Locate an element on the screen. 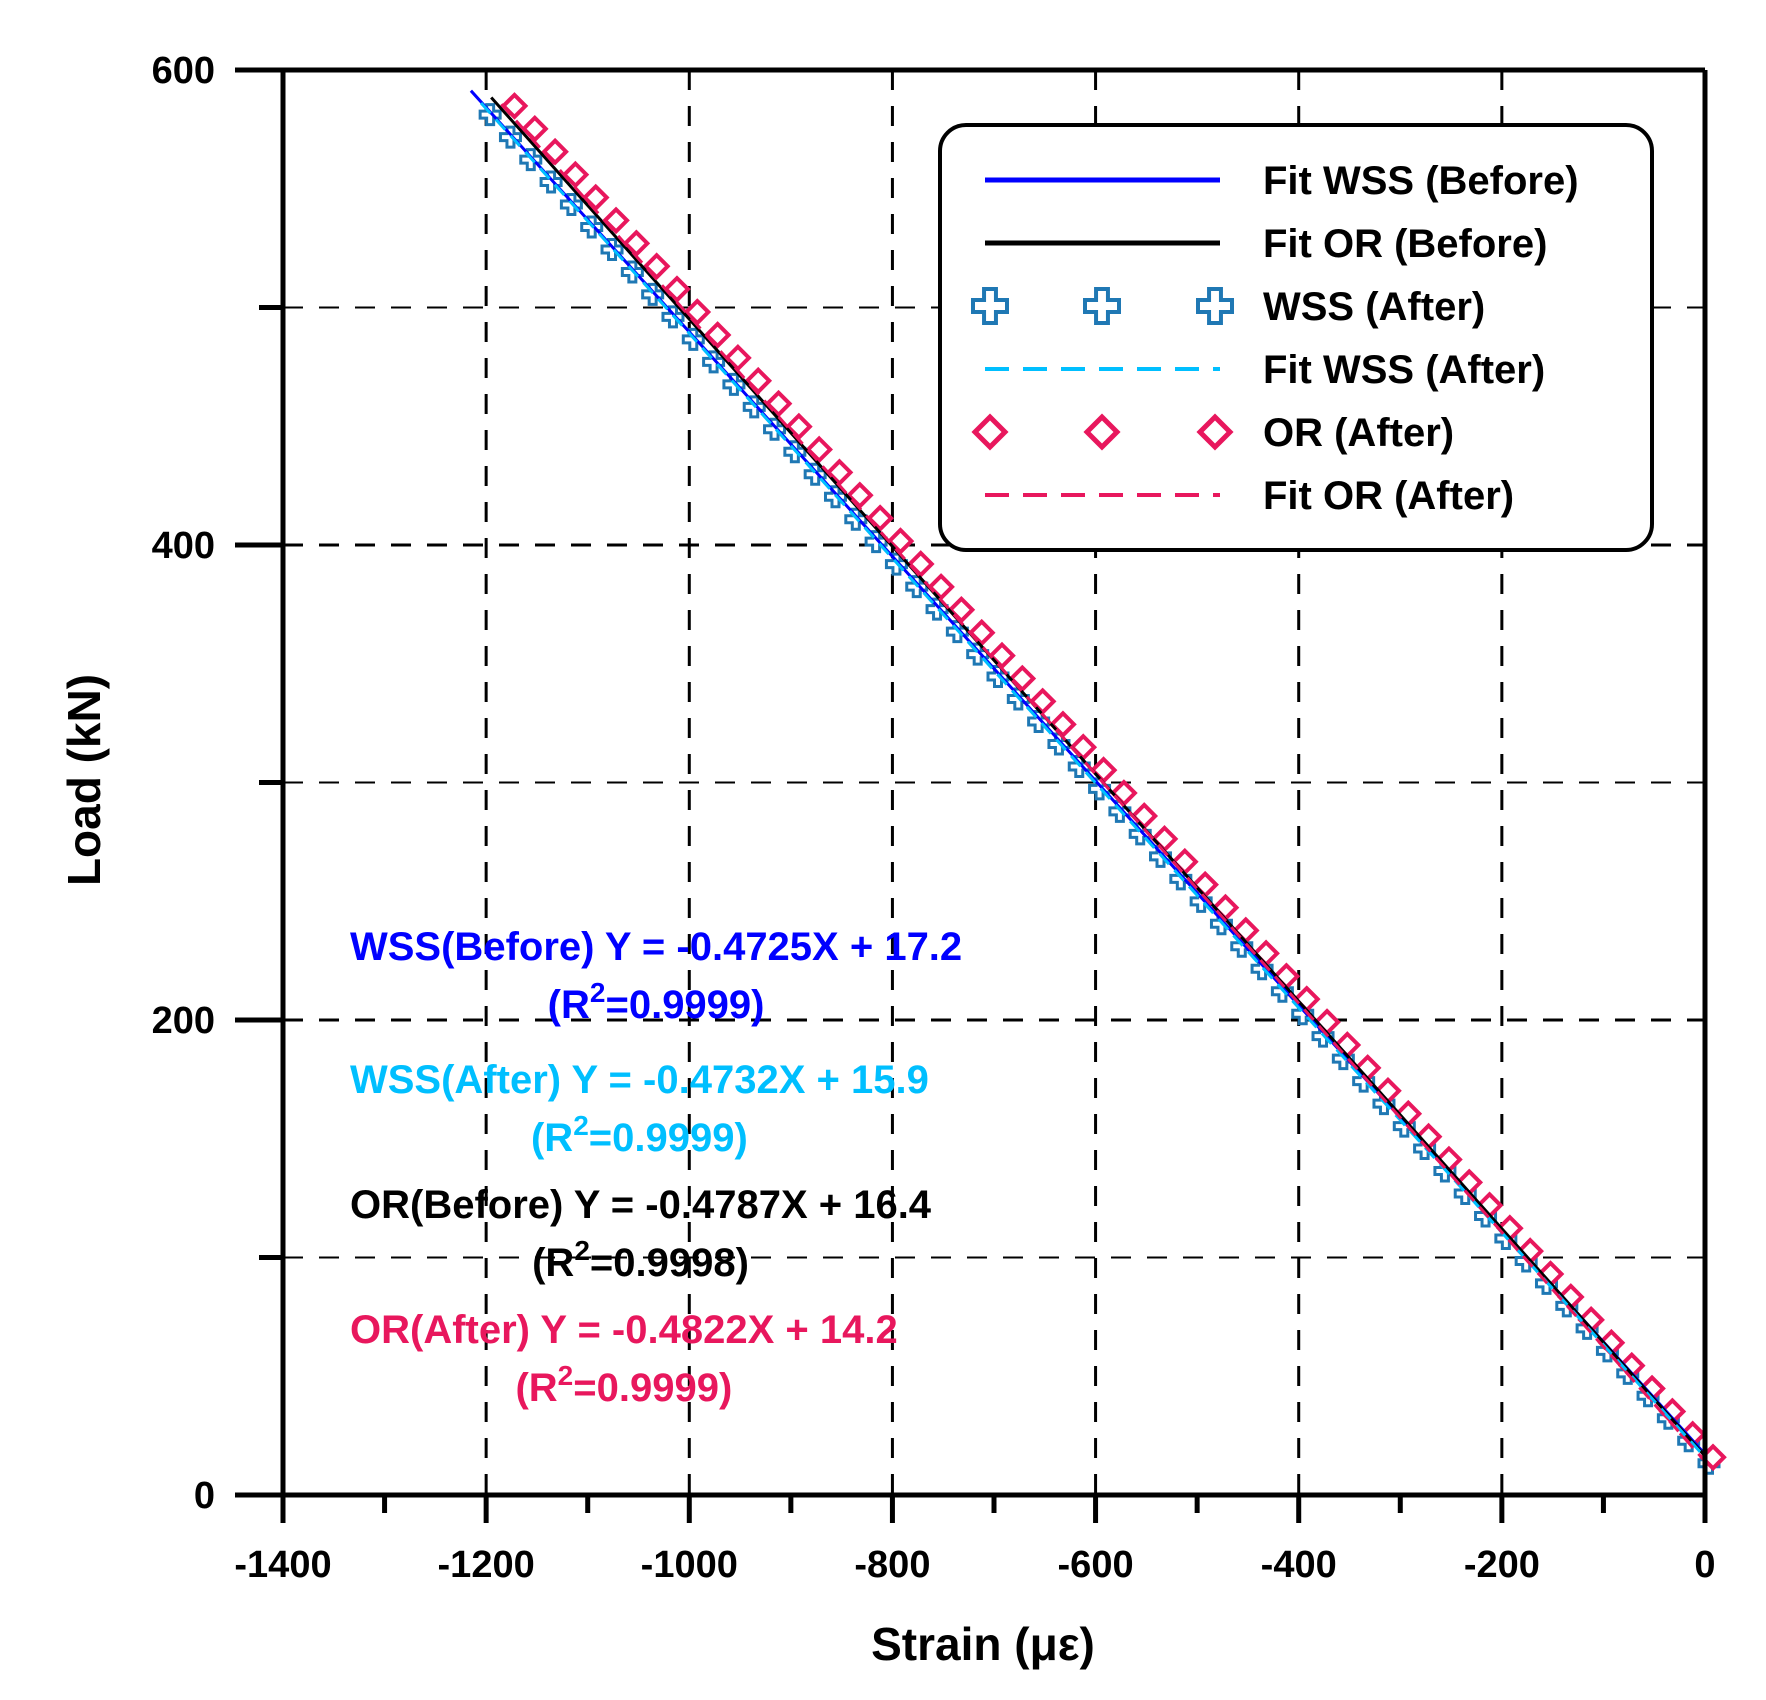 This screenshot has height=1700, width=1766. legend-item-or-after-: OR (After) is located at coordinates (1212, 433).